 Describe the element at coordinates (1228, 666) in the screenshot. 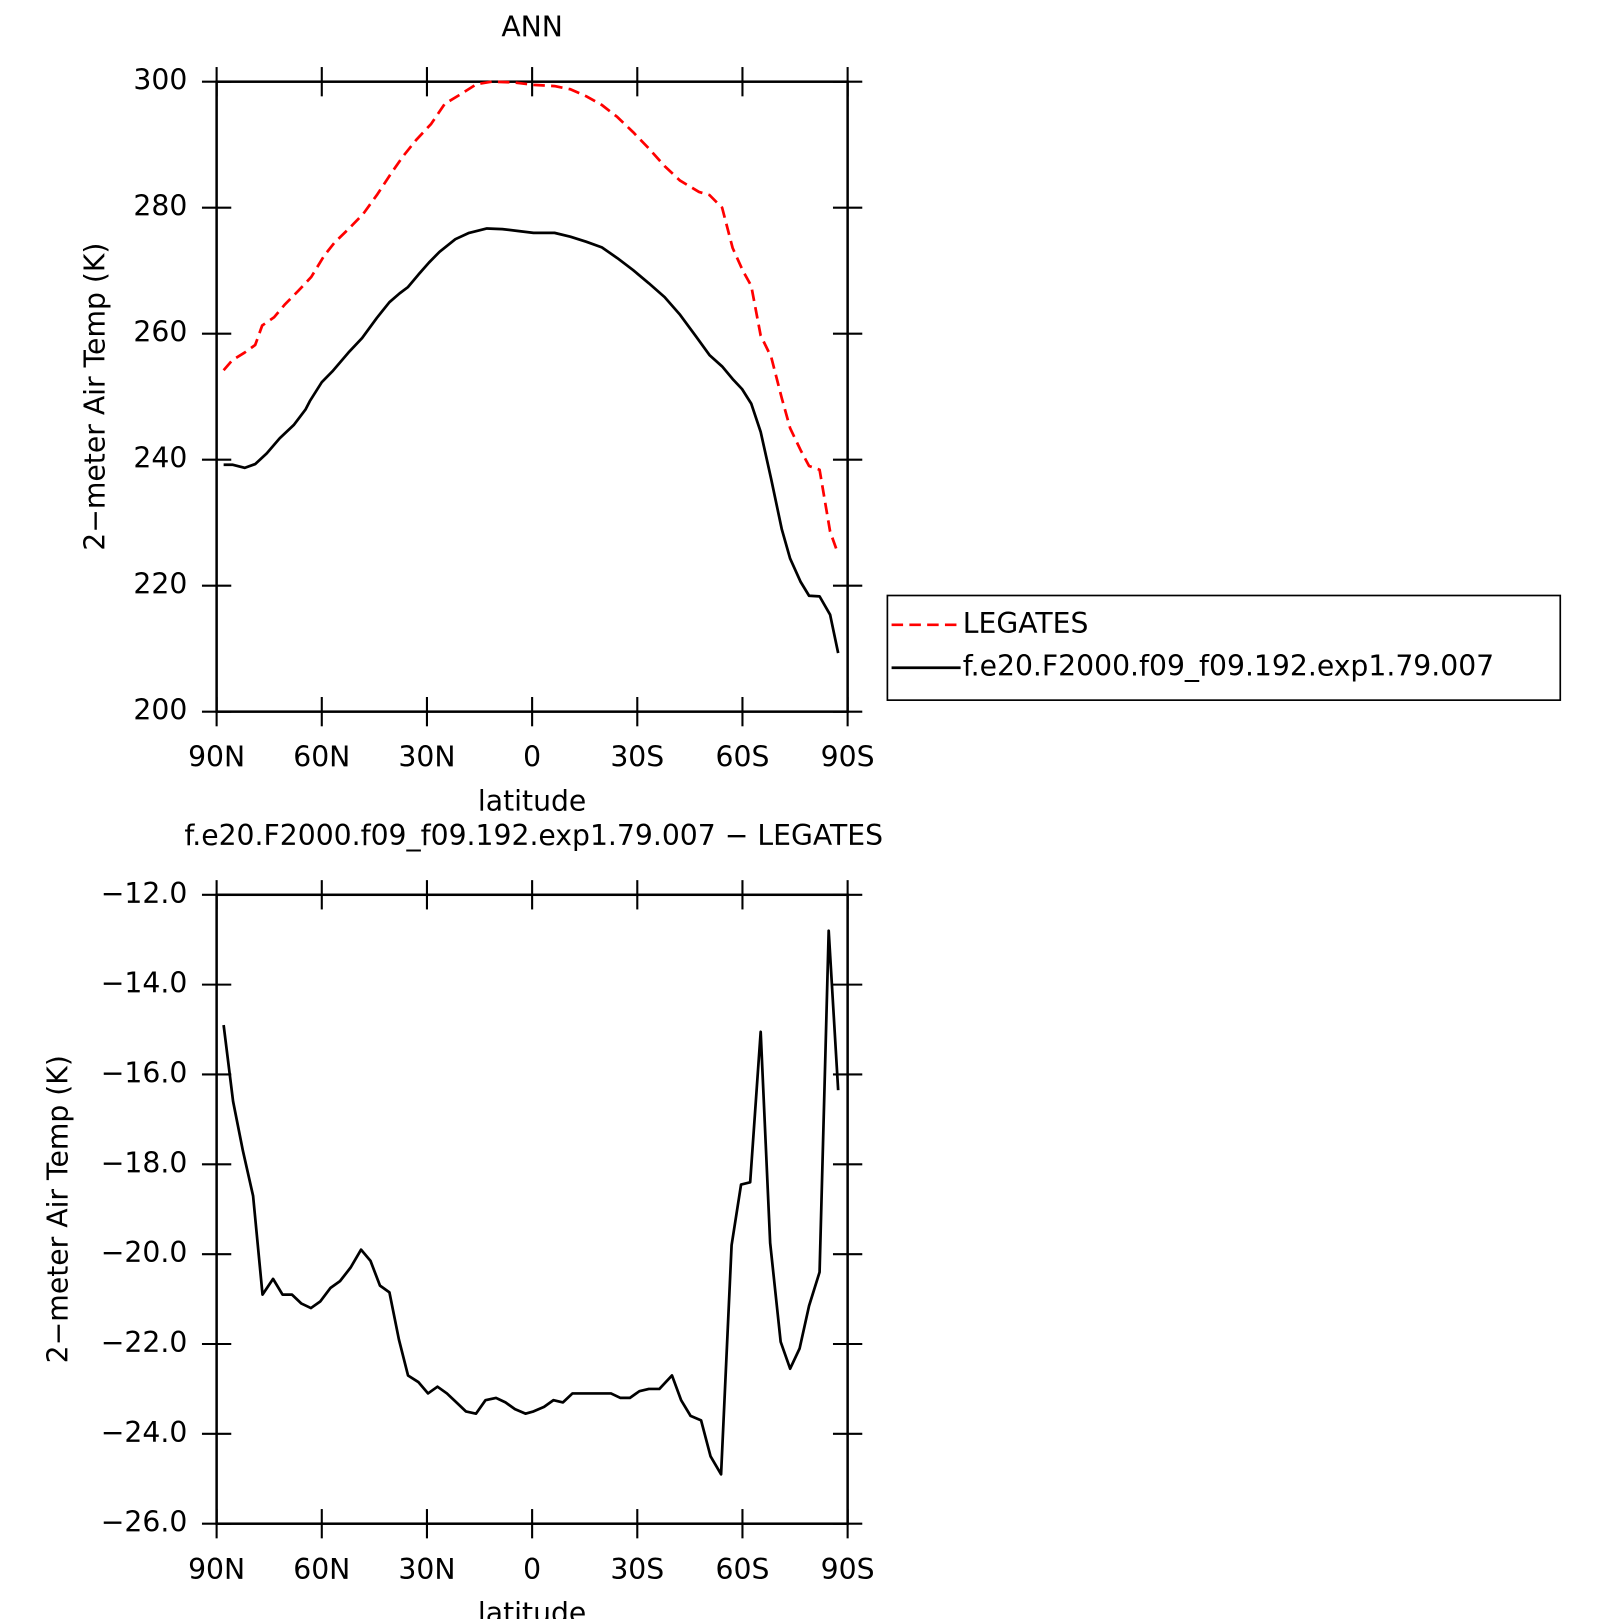

I see `legend-label: f.e20.F2000.f09_f09.192.exp1.79.007` at that location.